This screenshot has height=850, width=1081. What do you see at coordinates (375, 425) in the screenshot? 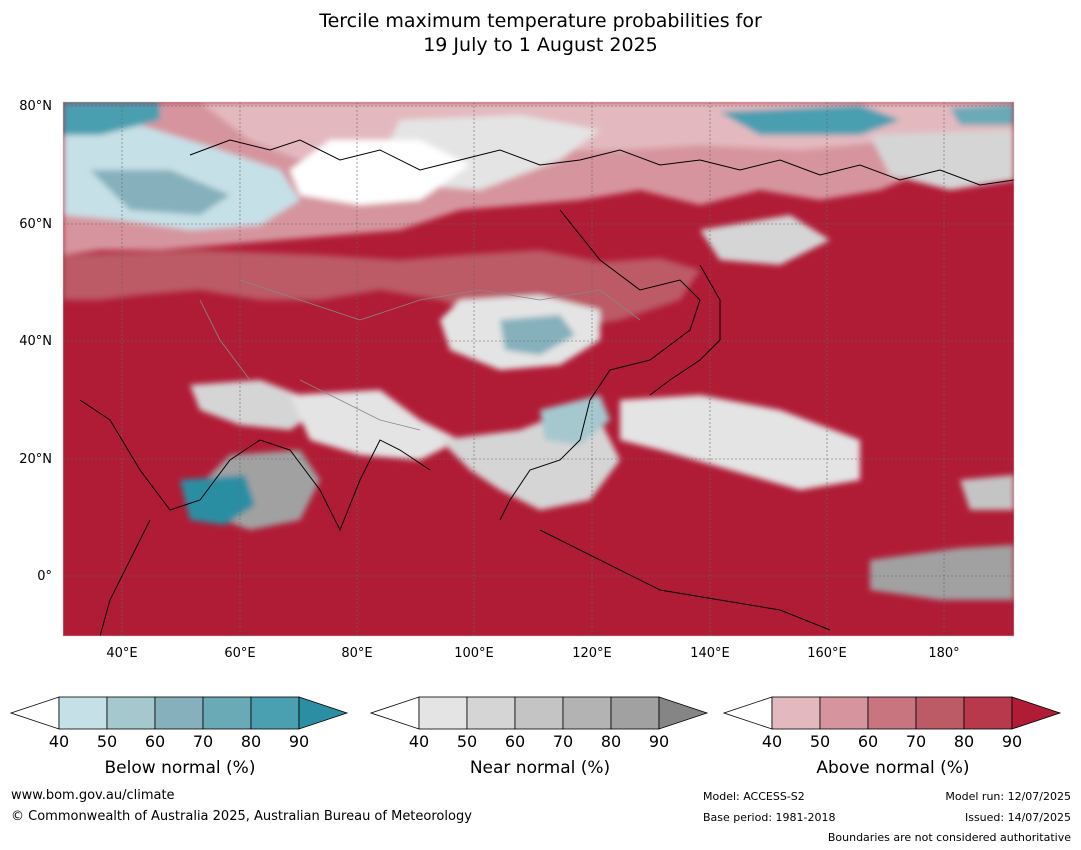
I see `region-tibet-gray` at bounding box center [375, 425].